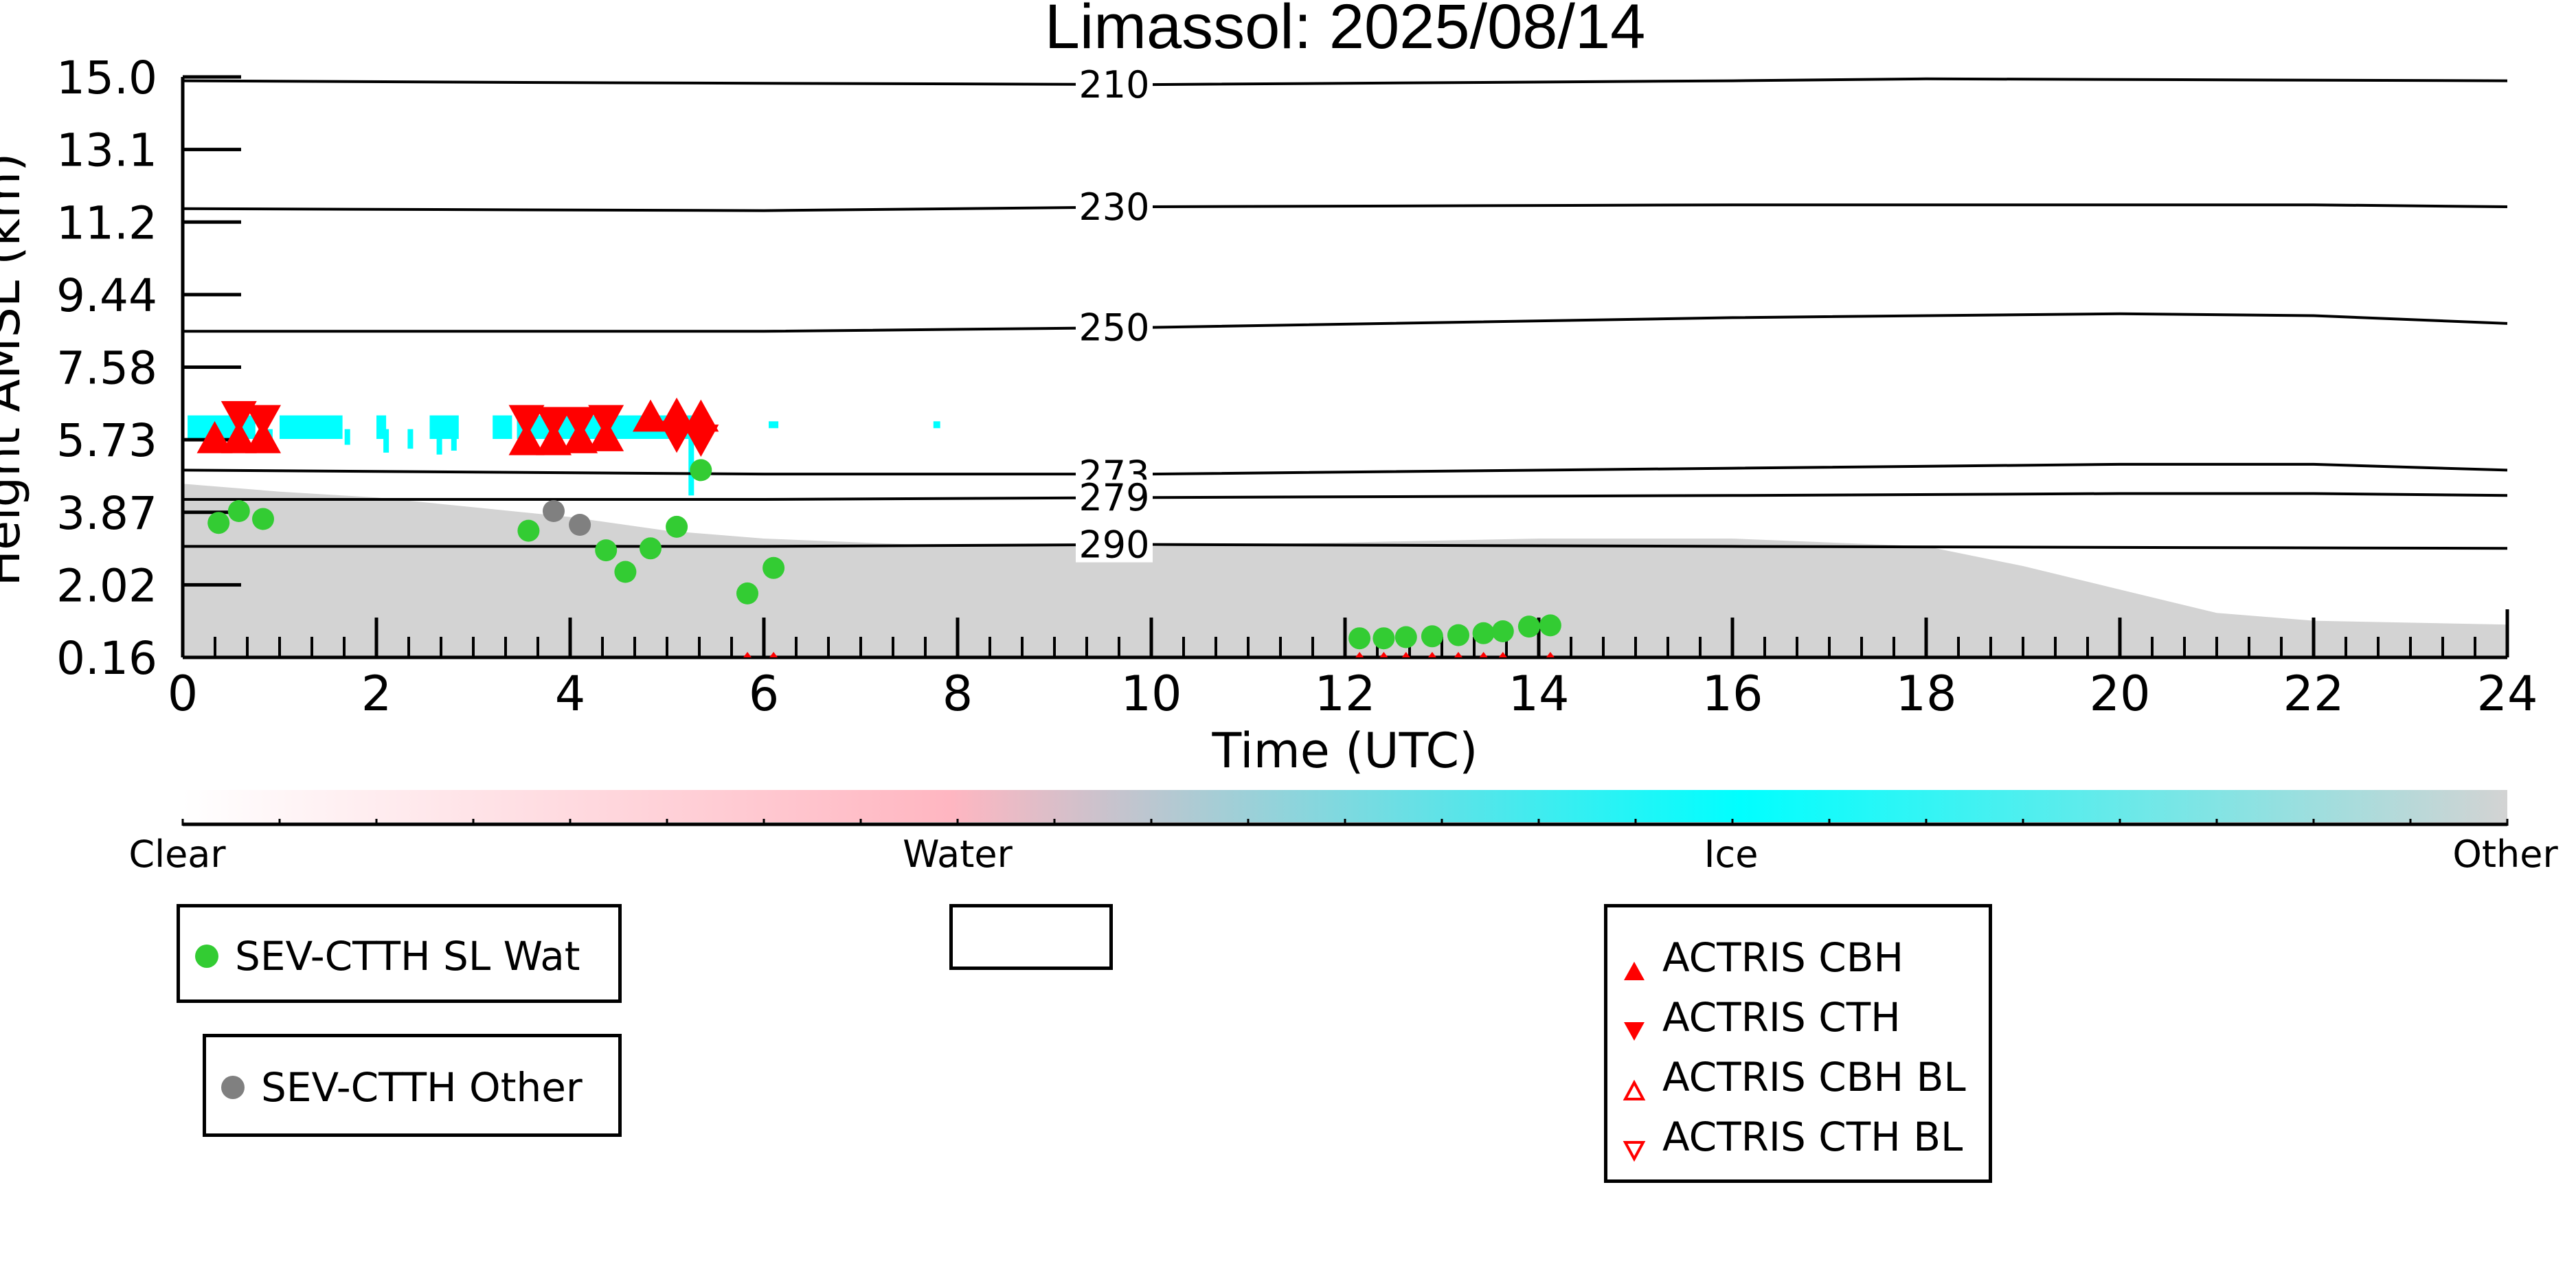 This screenshot has height=1288, width=2576. What do you see at coordinates (206, 956) in the screenshot?
I see `green-circle-icon` at bounding box center [206, 956].